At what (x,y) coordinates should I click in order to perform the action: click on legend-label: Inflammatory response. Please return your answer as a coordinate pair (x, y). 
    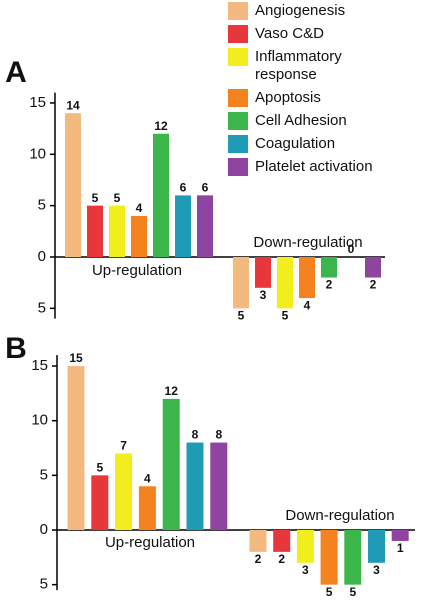
    Looking at the image, I should click on (298, 65).